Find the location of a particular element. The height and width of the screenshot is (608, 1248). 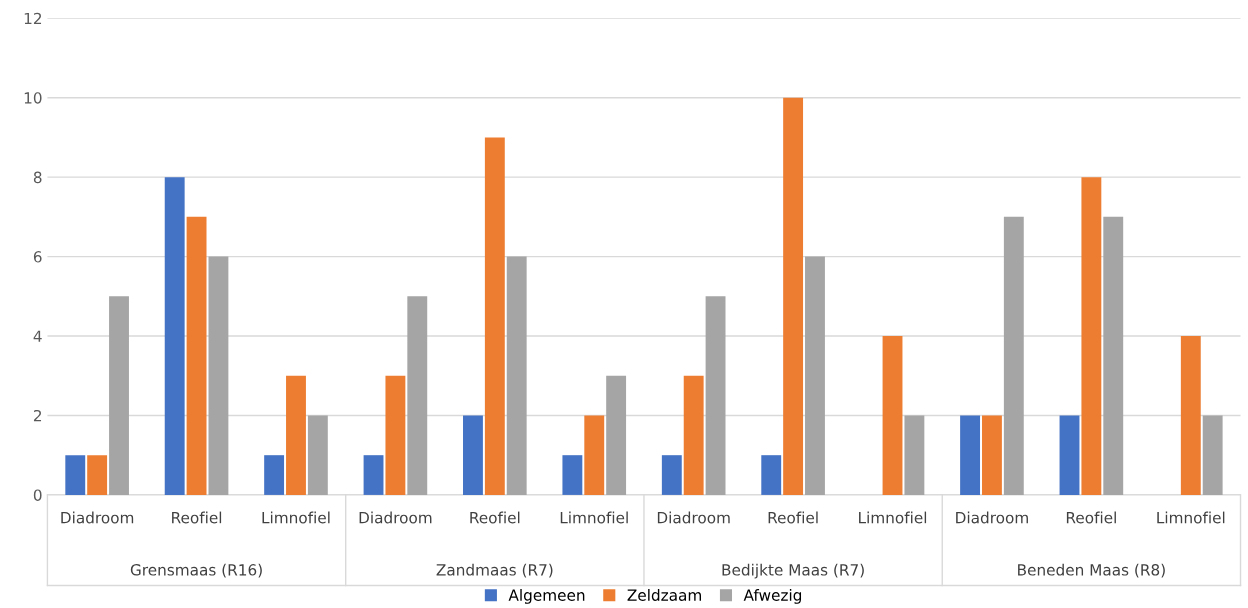

legend-label: Zeldzaam is located at coordinates (664, 595).